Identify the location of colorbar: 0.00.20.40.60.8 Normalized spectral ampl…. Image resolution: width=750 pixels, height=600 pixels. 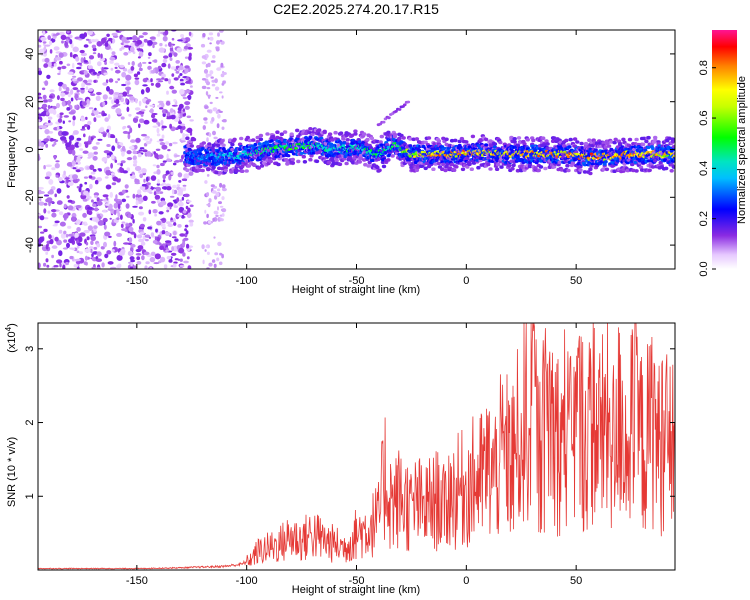
(723, 153).